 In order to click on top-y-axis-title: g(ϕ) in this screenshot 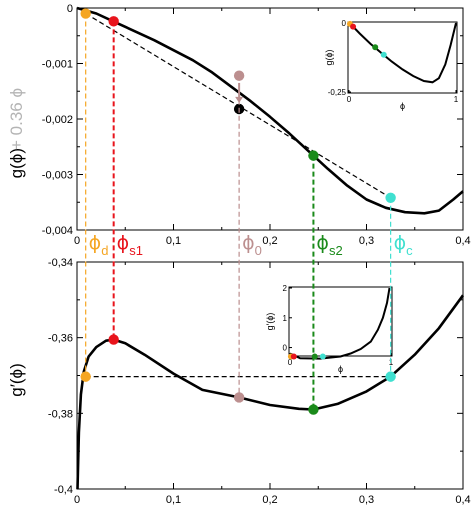, I will do `click(16, 163)`.